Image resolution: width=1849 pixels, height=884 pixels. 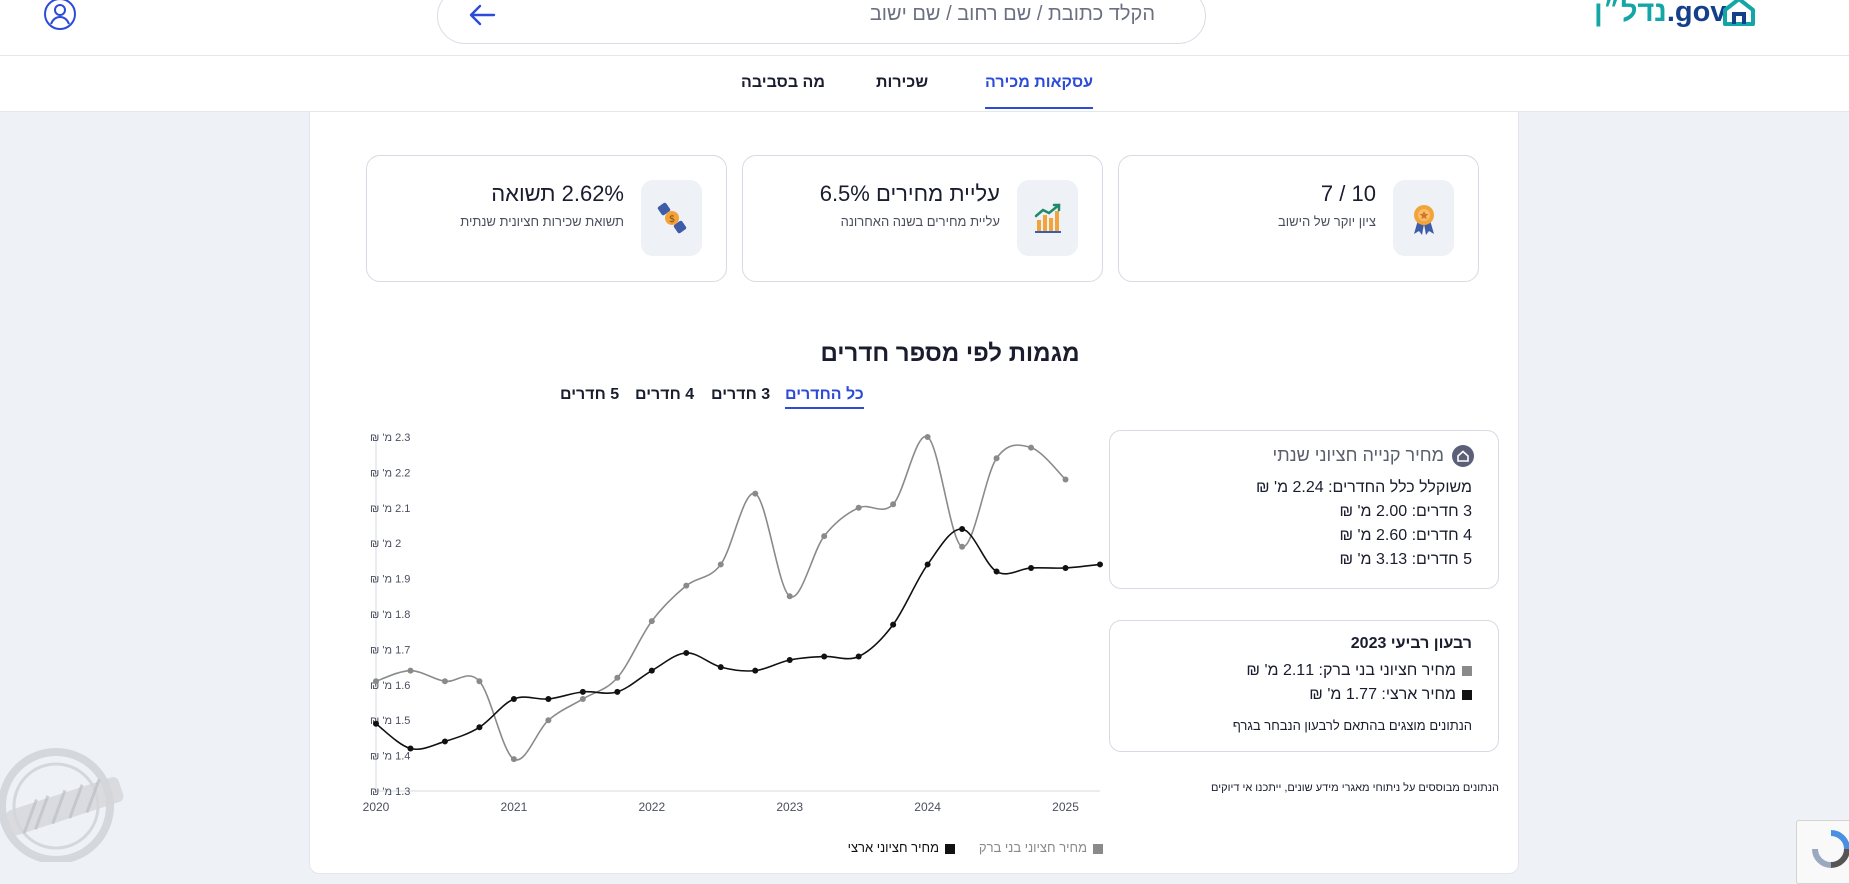 I want to click on x-tick-label: 2020, so click(x=376, y=807).